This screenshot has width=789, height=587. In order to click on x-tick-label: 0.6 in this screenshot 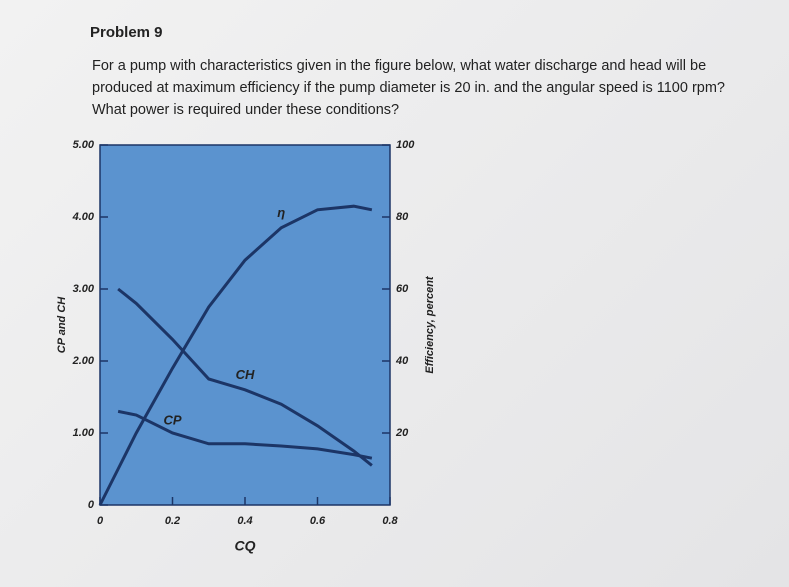, I will do `click(318, 521)`.